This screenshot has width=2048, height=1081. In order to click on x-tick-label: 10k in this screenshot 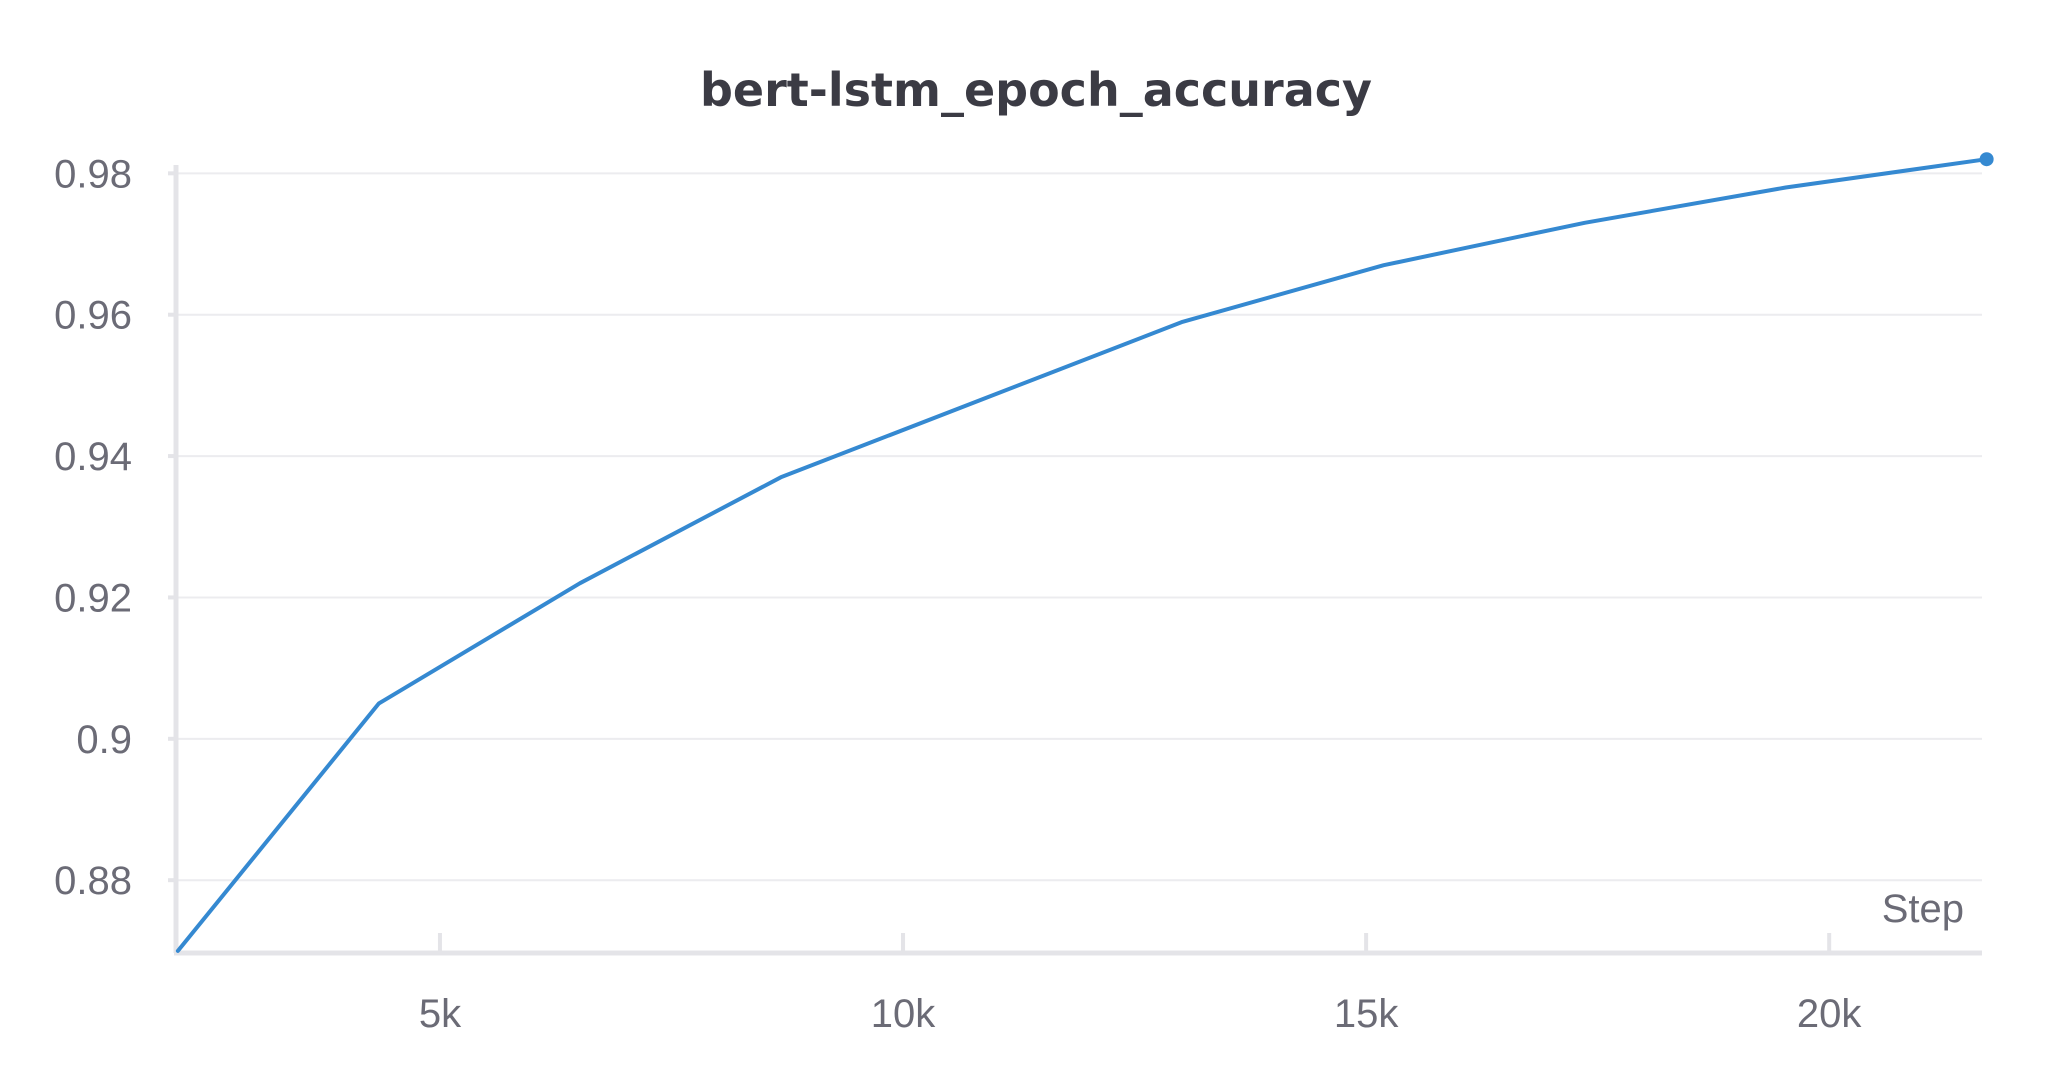, I will do `click(903, 1014)`.